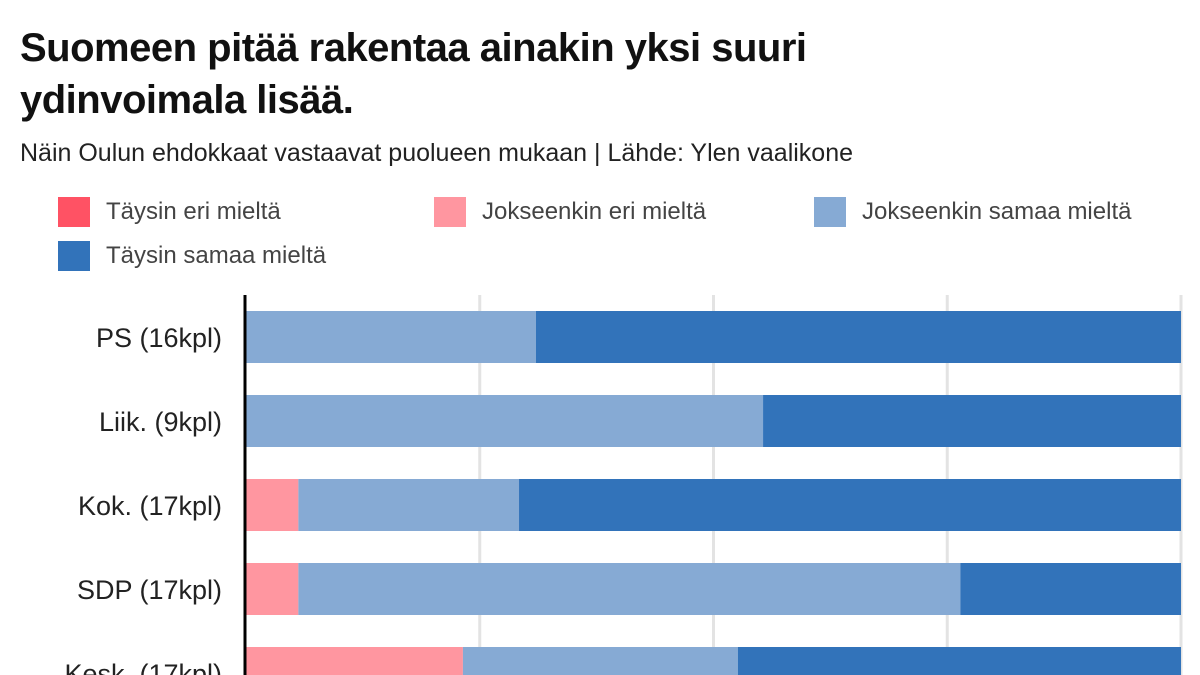 The image size is (1200, 675). Describe the element at coordinates (150, 506) in the screenshot. I see `category-label-2: Kok. (17kpl)` at that location.